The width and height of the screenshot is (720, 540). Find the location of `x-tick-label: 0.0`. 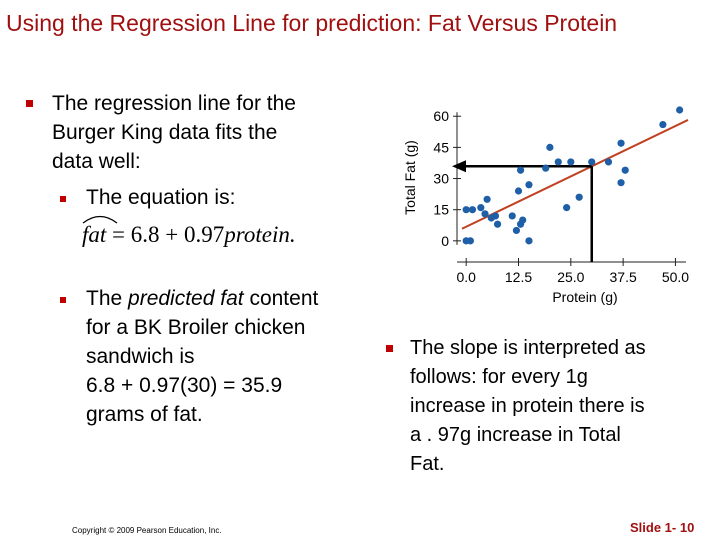

x-tick-label: 0.0 is located at coordinates (466, 277).